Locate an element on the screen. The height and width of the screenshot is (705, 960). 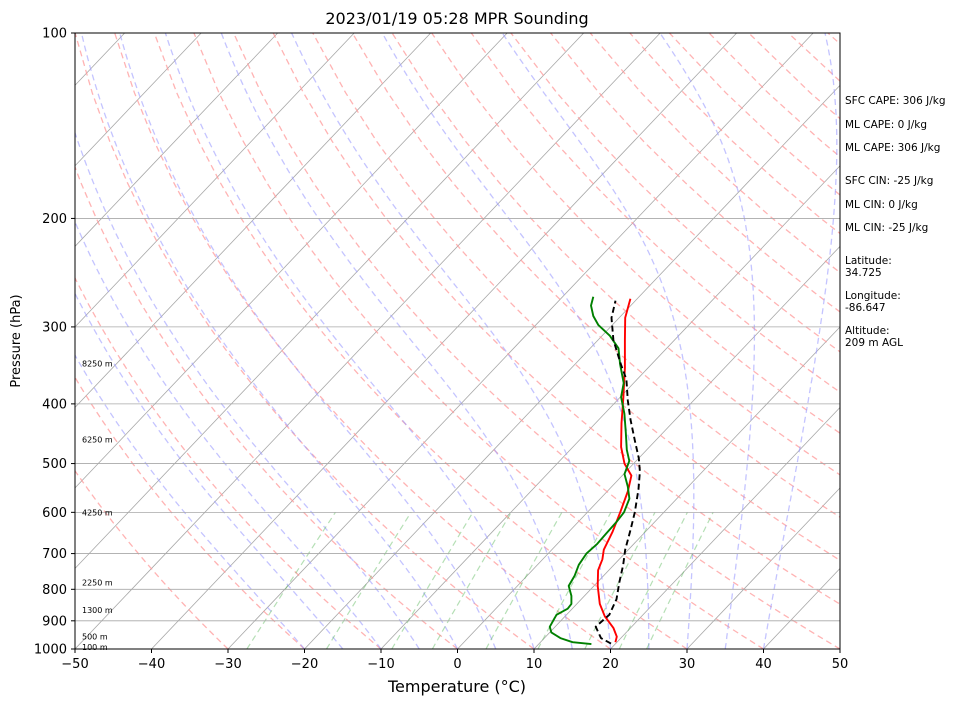
y-tick-label: 300 is located at coordinates (54, 327).